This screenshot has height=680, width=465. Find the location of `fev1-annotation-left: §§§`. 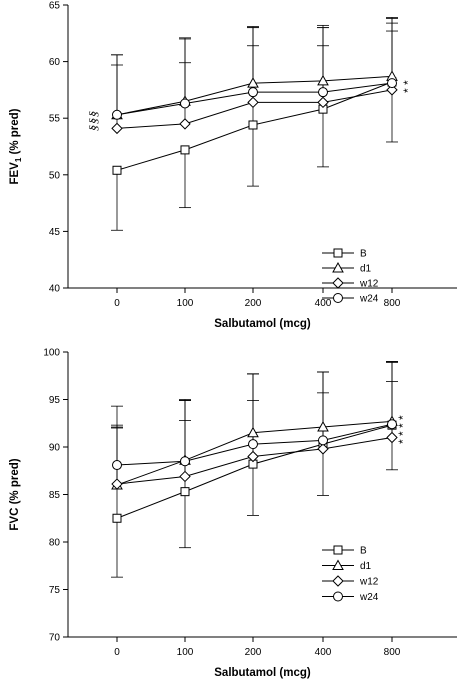

fev1-annotation-left: §§§ is located at coordinates (93, 121).